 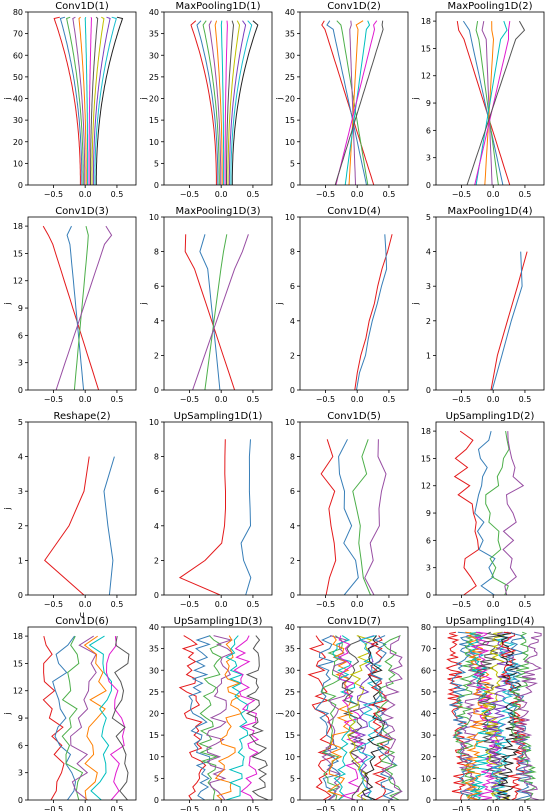 I want to click on chart-title: Conv1D(3), so click(x=82, y=211).